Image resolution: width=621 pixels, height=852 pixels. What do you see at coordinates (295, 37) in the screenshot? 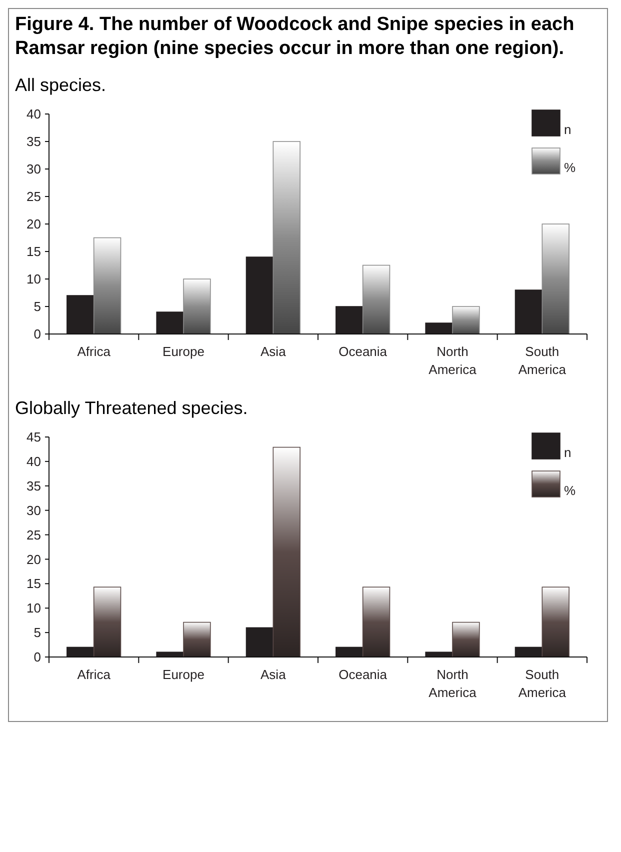
I see `chart-title: Figure 4. The number of Woodcock and Snipe species in each Ramsar region (nine species occur in more than one region).` at bounding box center [295, 37].